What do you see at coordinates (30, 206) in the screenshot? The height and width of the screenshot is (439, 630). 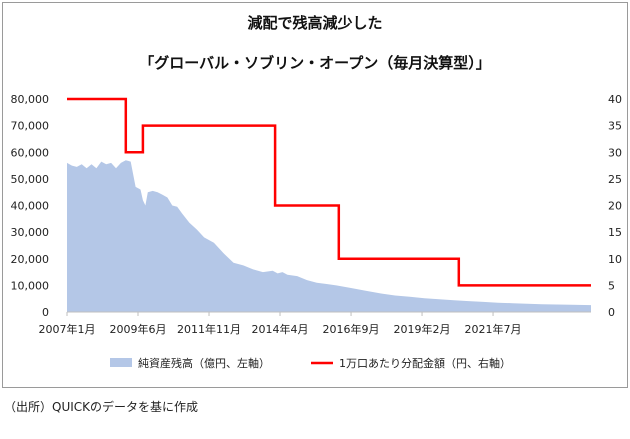 I see `y-left-tick-label: 40,000` at bounding box center [30, 206].